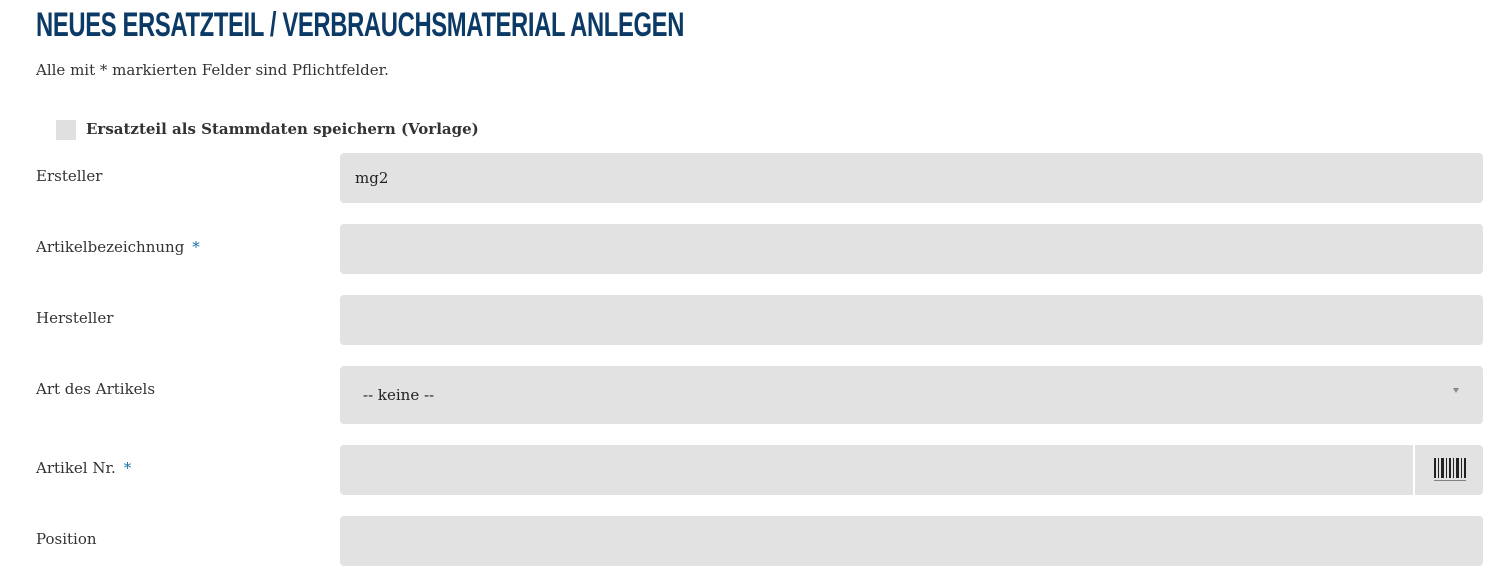  I want to click on select-value: -- keine --, so click(399, 395).